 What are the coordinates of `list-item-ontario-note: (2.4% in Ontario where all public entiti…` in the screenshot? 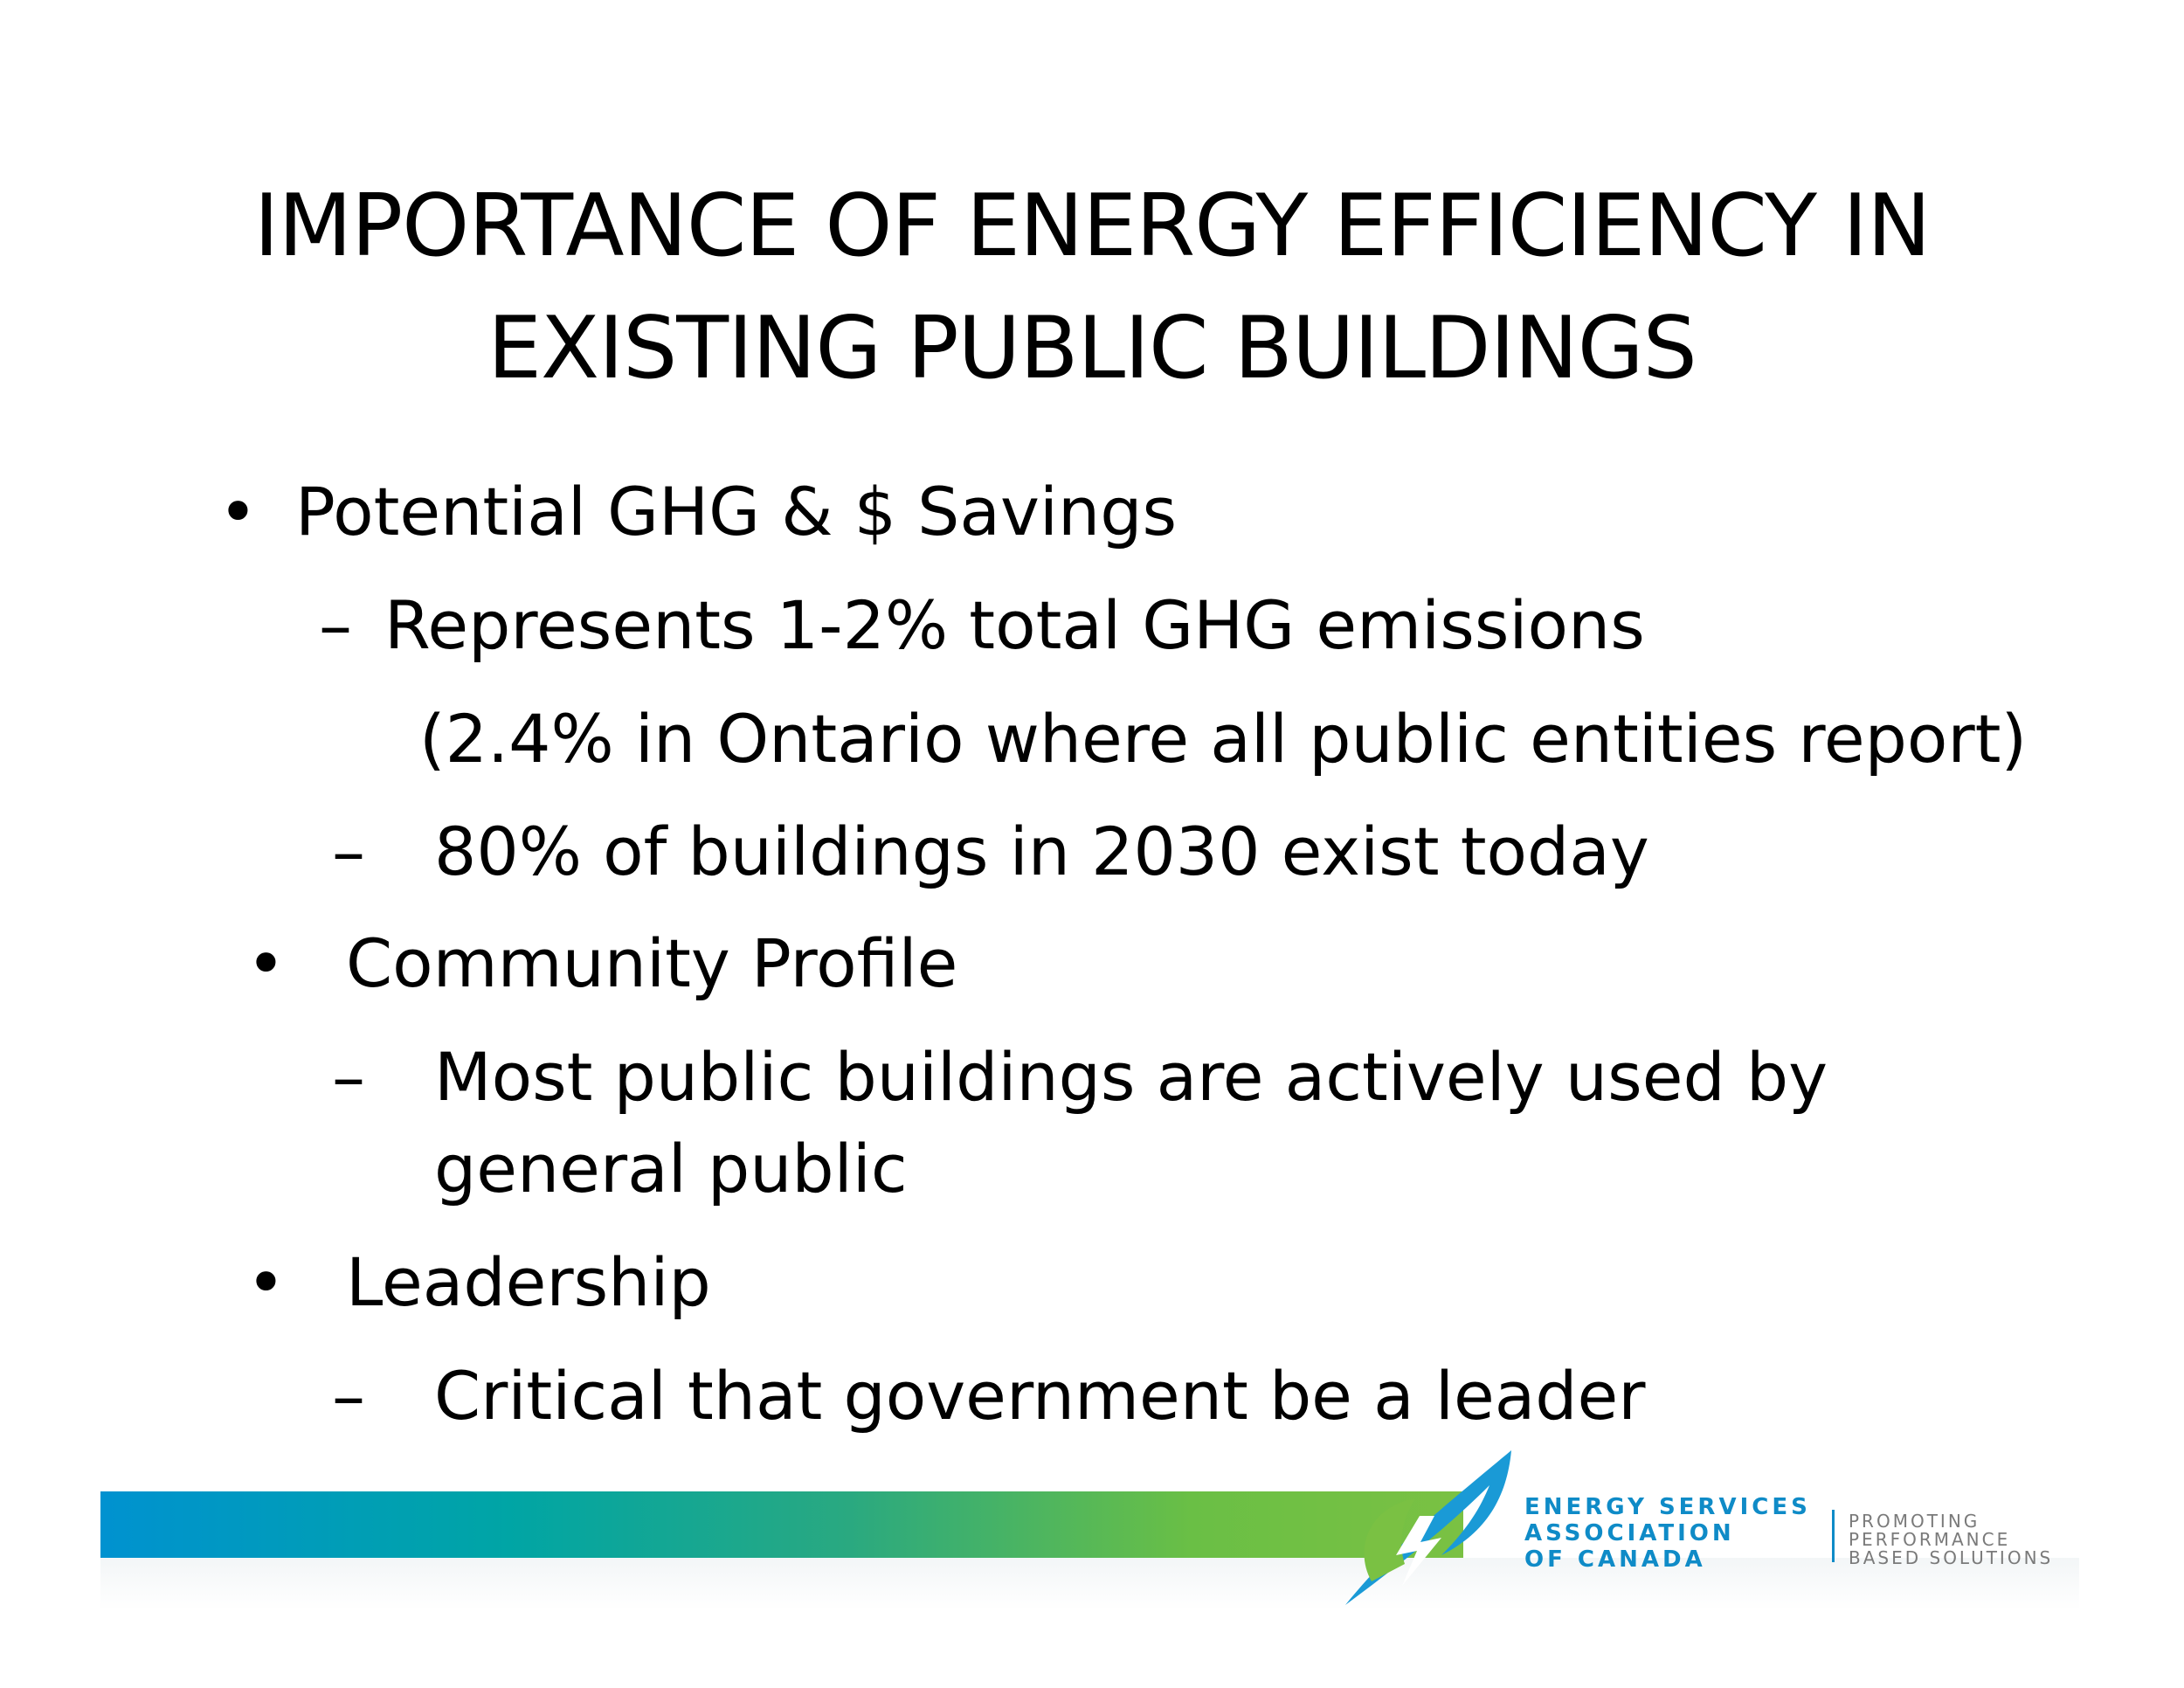 It's located at (1223, 739).